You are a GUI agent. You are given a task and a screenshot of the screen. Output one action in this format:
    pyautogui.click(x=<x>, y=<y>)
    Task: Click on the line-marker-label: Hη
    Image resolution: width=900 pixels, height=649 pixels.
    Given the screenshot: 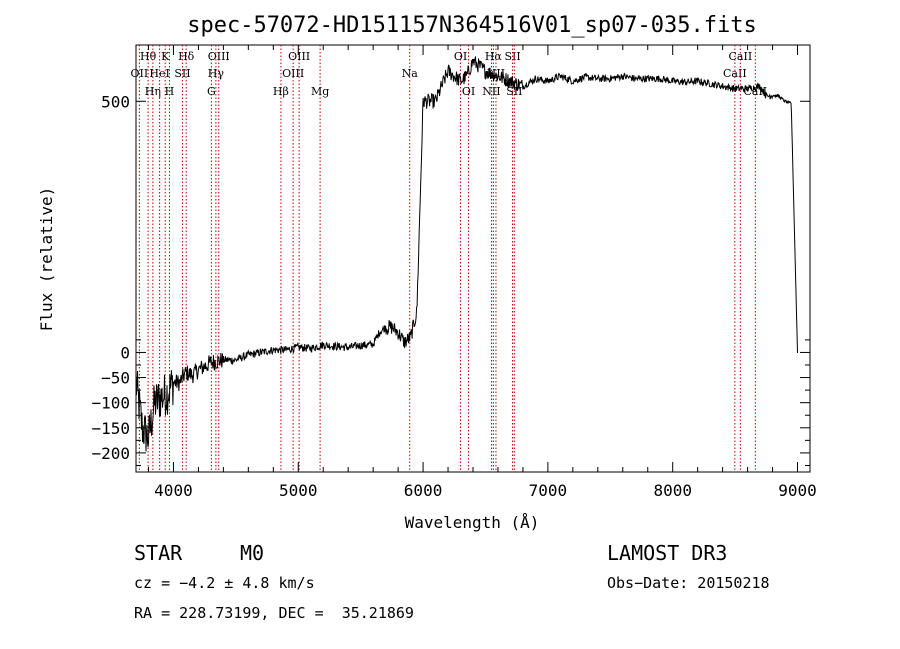 What is the action you would take?
    pyautogui.click(x=153, y=91)
    